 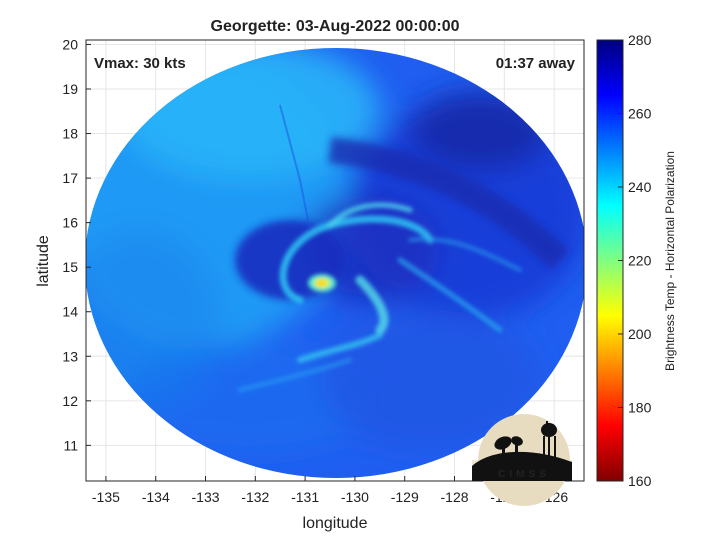 What do you see at coordinates (70, 89) in the screenshot?
I see `y-tick-label: 19` at bounding box center [70, 89].